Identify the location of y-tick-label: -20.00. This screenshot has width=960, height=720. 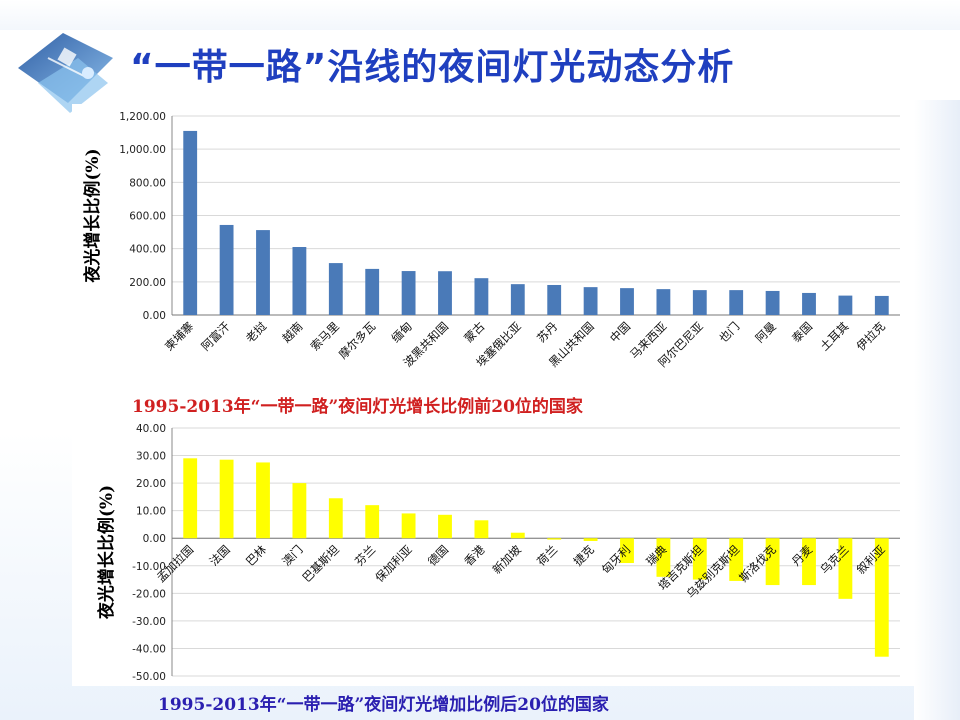
(149, 594).